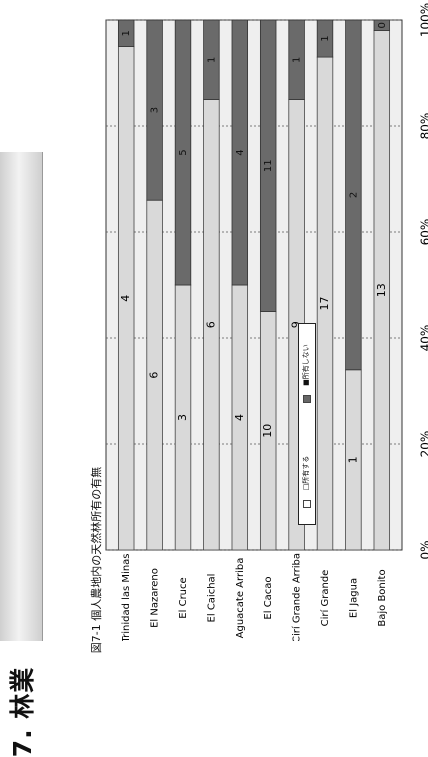  Describe the element at coordinates (423, 549) in the screenshot. I see `value-axis-tick: 0%` at that location.